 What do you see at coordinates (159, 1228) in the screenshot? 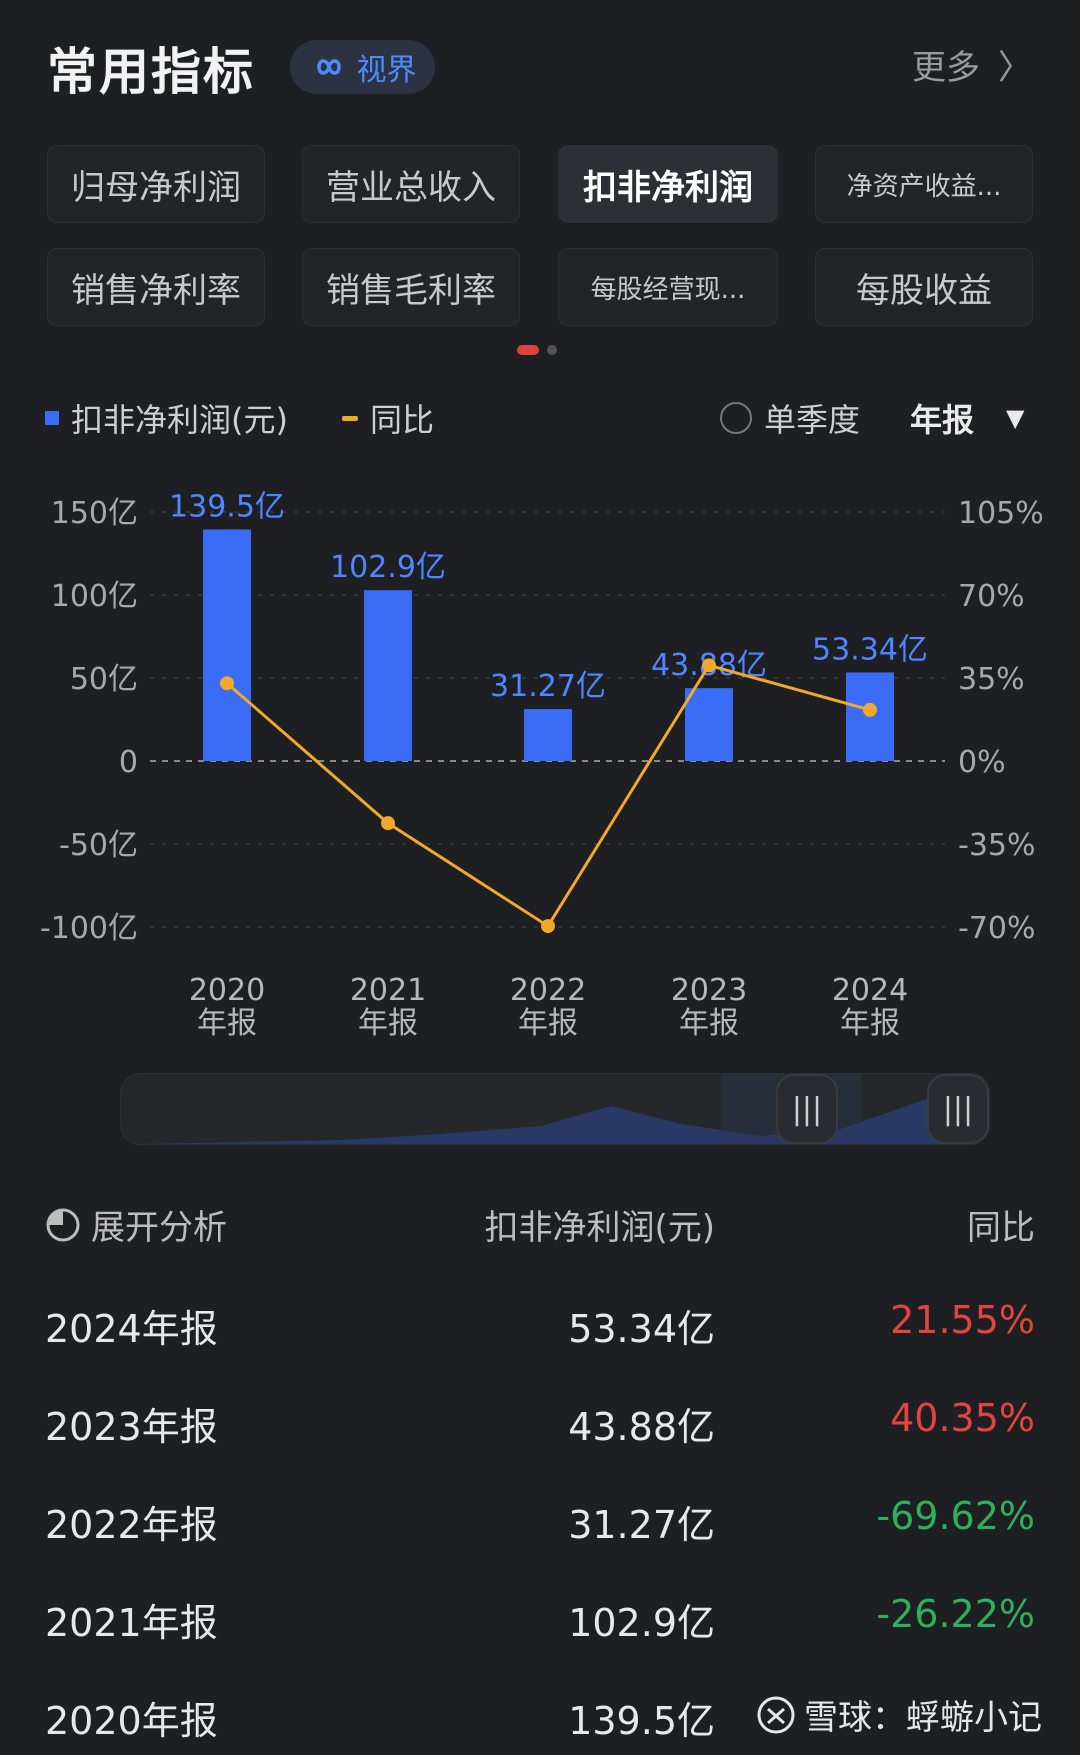
I see `expand-analysis-label: 展开分析` at bounding box center [159, 1228].